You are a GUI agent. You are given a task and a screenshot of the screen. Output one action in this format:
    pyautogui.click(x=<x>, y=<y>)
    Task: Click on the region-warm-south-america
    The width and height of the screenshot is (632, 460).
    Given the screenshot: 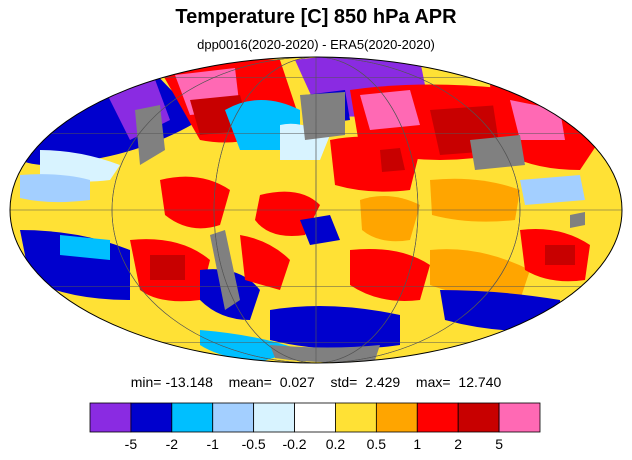 What is the action you would take?
    pyautogui.click(x=265, y=262)
    